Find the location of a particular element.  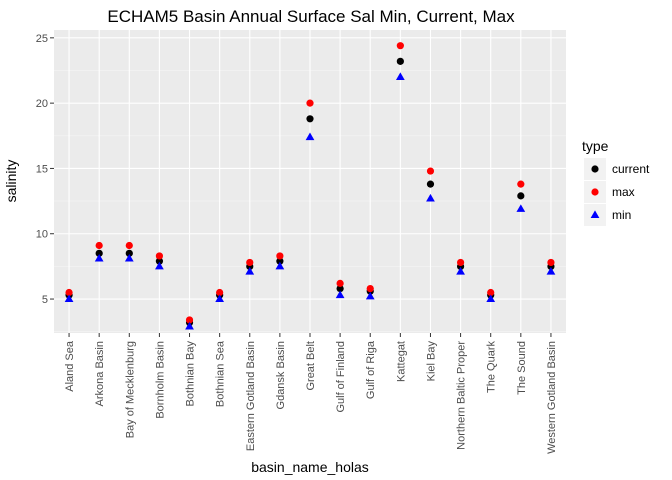

x-tick-label: Northern Baltic Proper is located at coordinates (462, 395).